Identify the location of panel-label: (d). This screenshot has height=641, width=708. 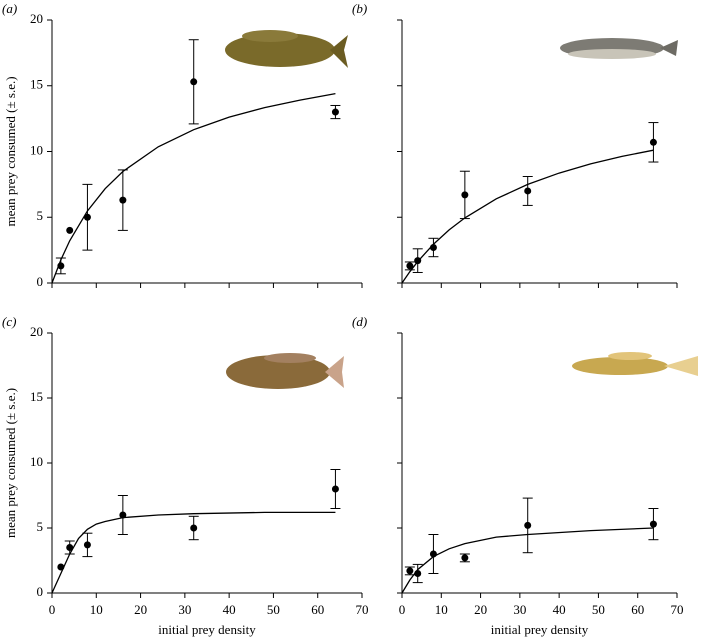
(359, 321).